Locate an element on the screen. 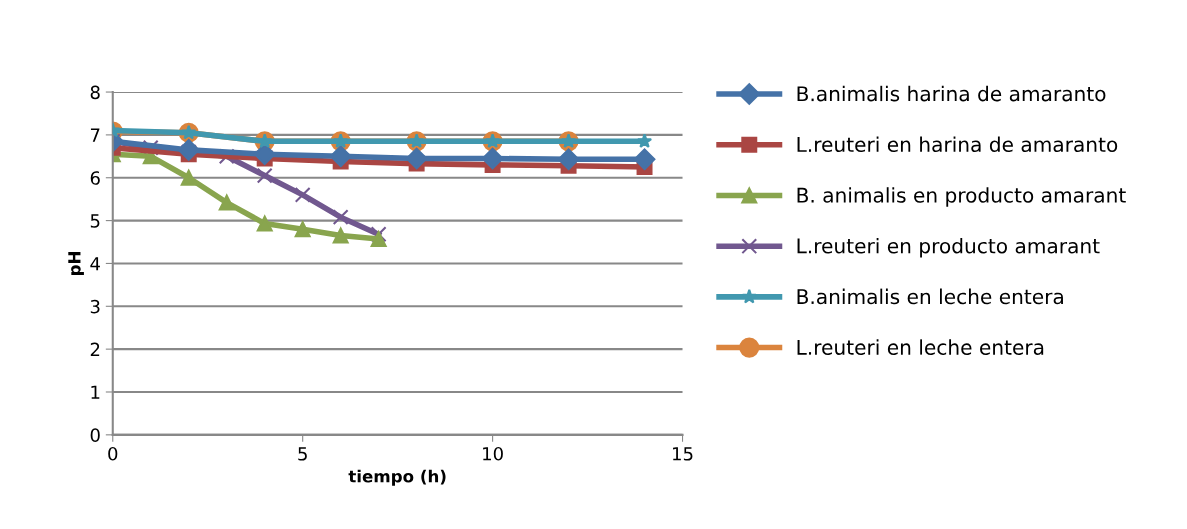 The height and width of the screenshot is (529, 1187). y-tick-label: 4 is located at coordinates (95, 264).